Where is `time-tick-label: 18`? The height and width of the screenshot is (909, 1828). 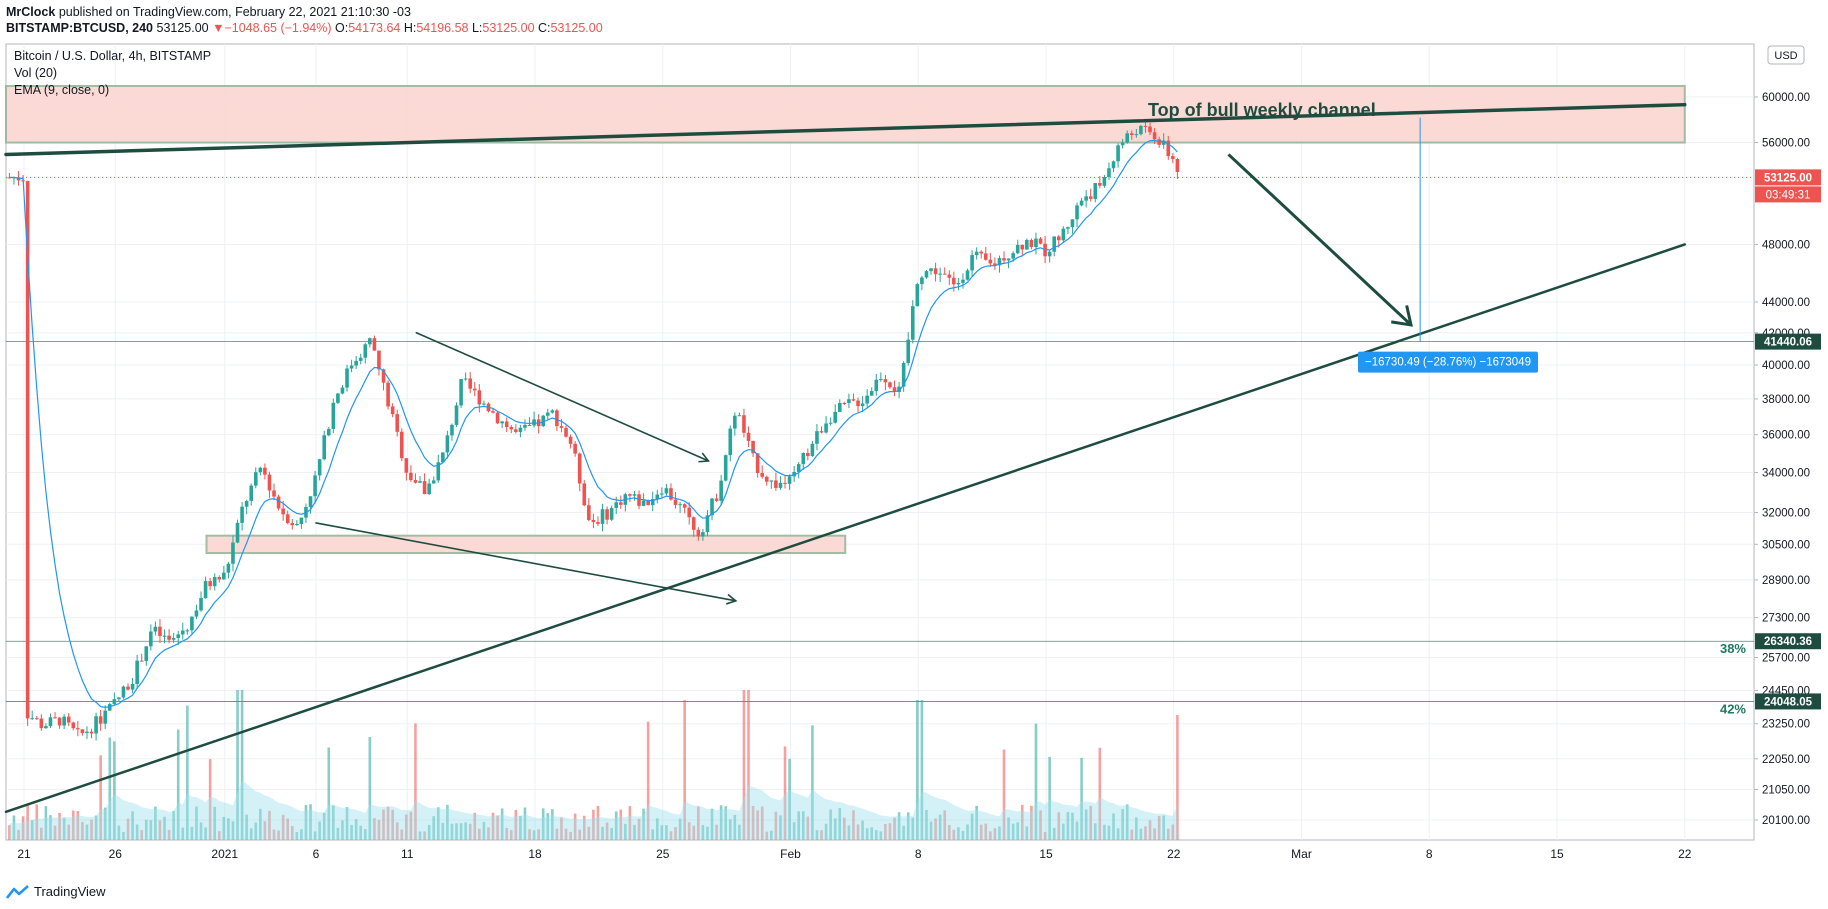 time-tick-label: 18 is located at coordinates (535, 854).